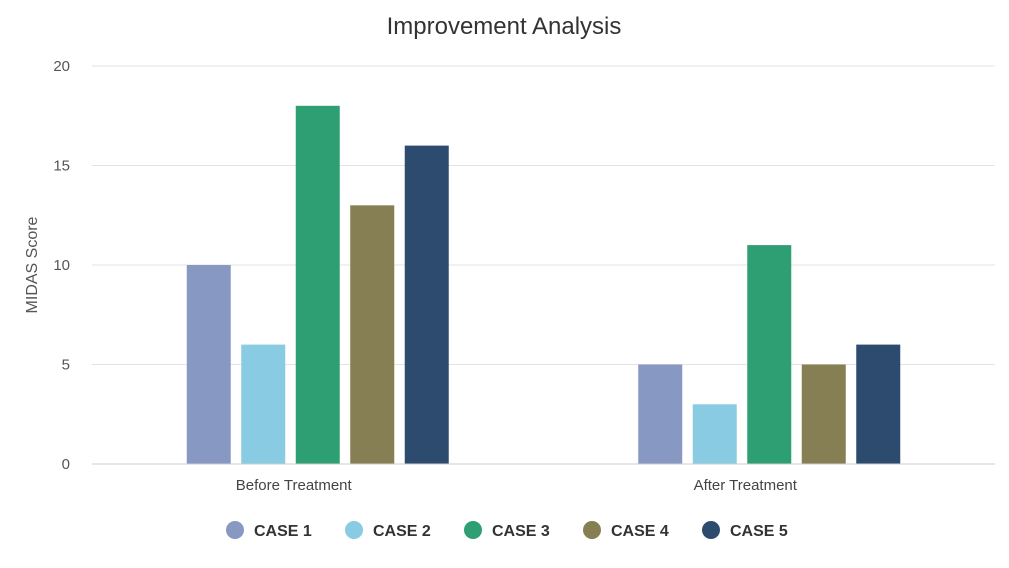 Image resolution: width=1009 pixels, height=568 pixels. I want to click on y-tick-label: 10, so click(61, 265).